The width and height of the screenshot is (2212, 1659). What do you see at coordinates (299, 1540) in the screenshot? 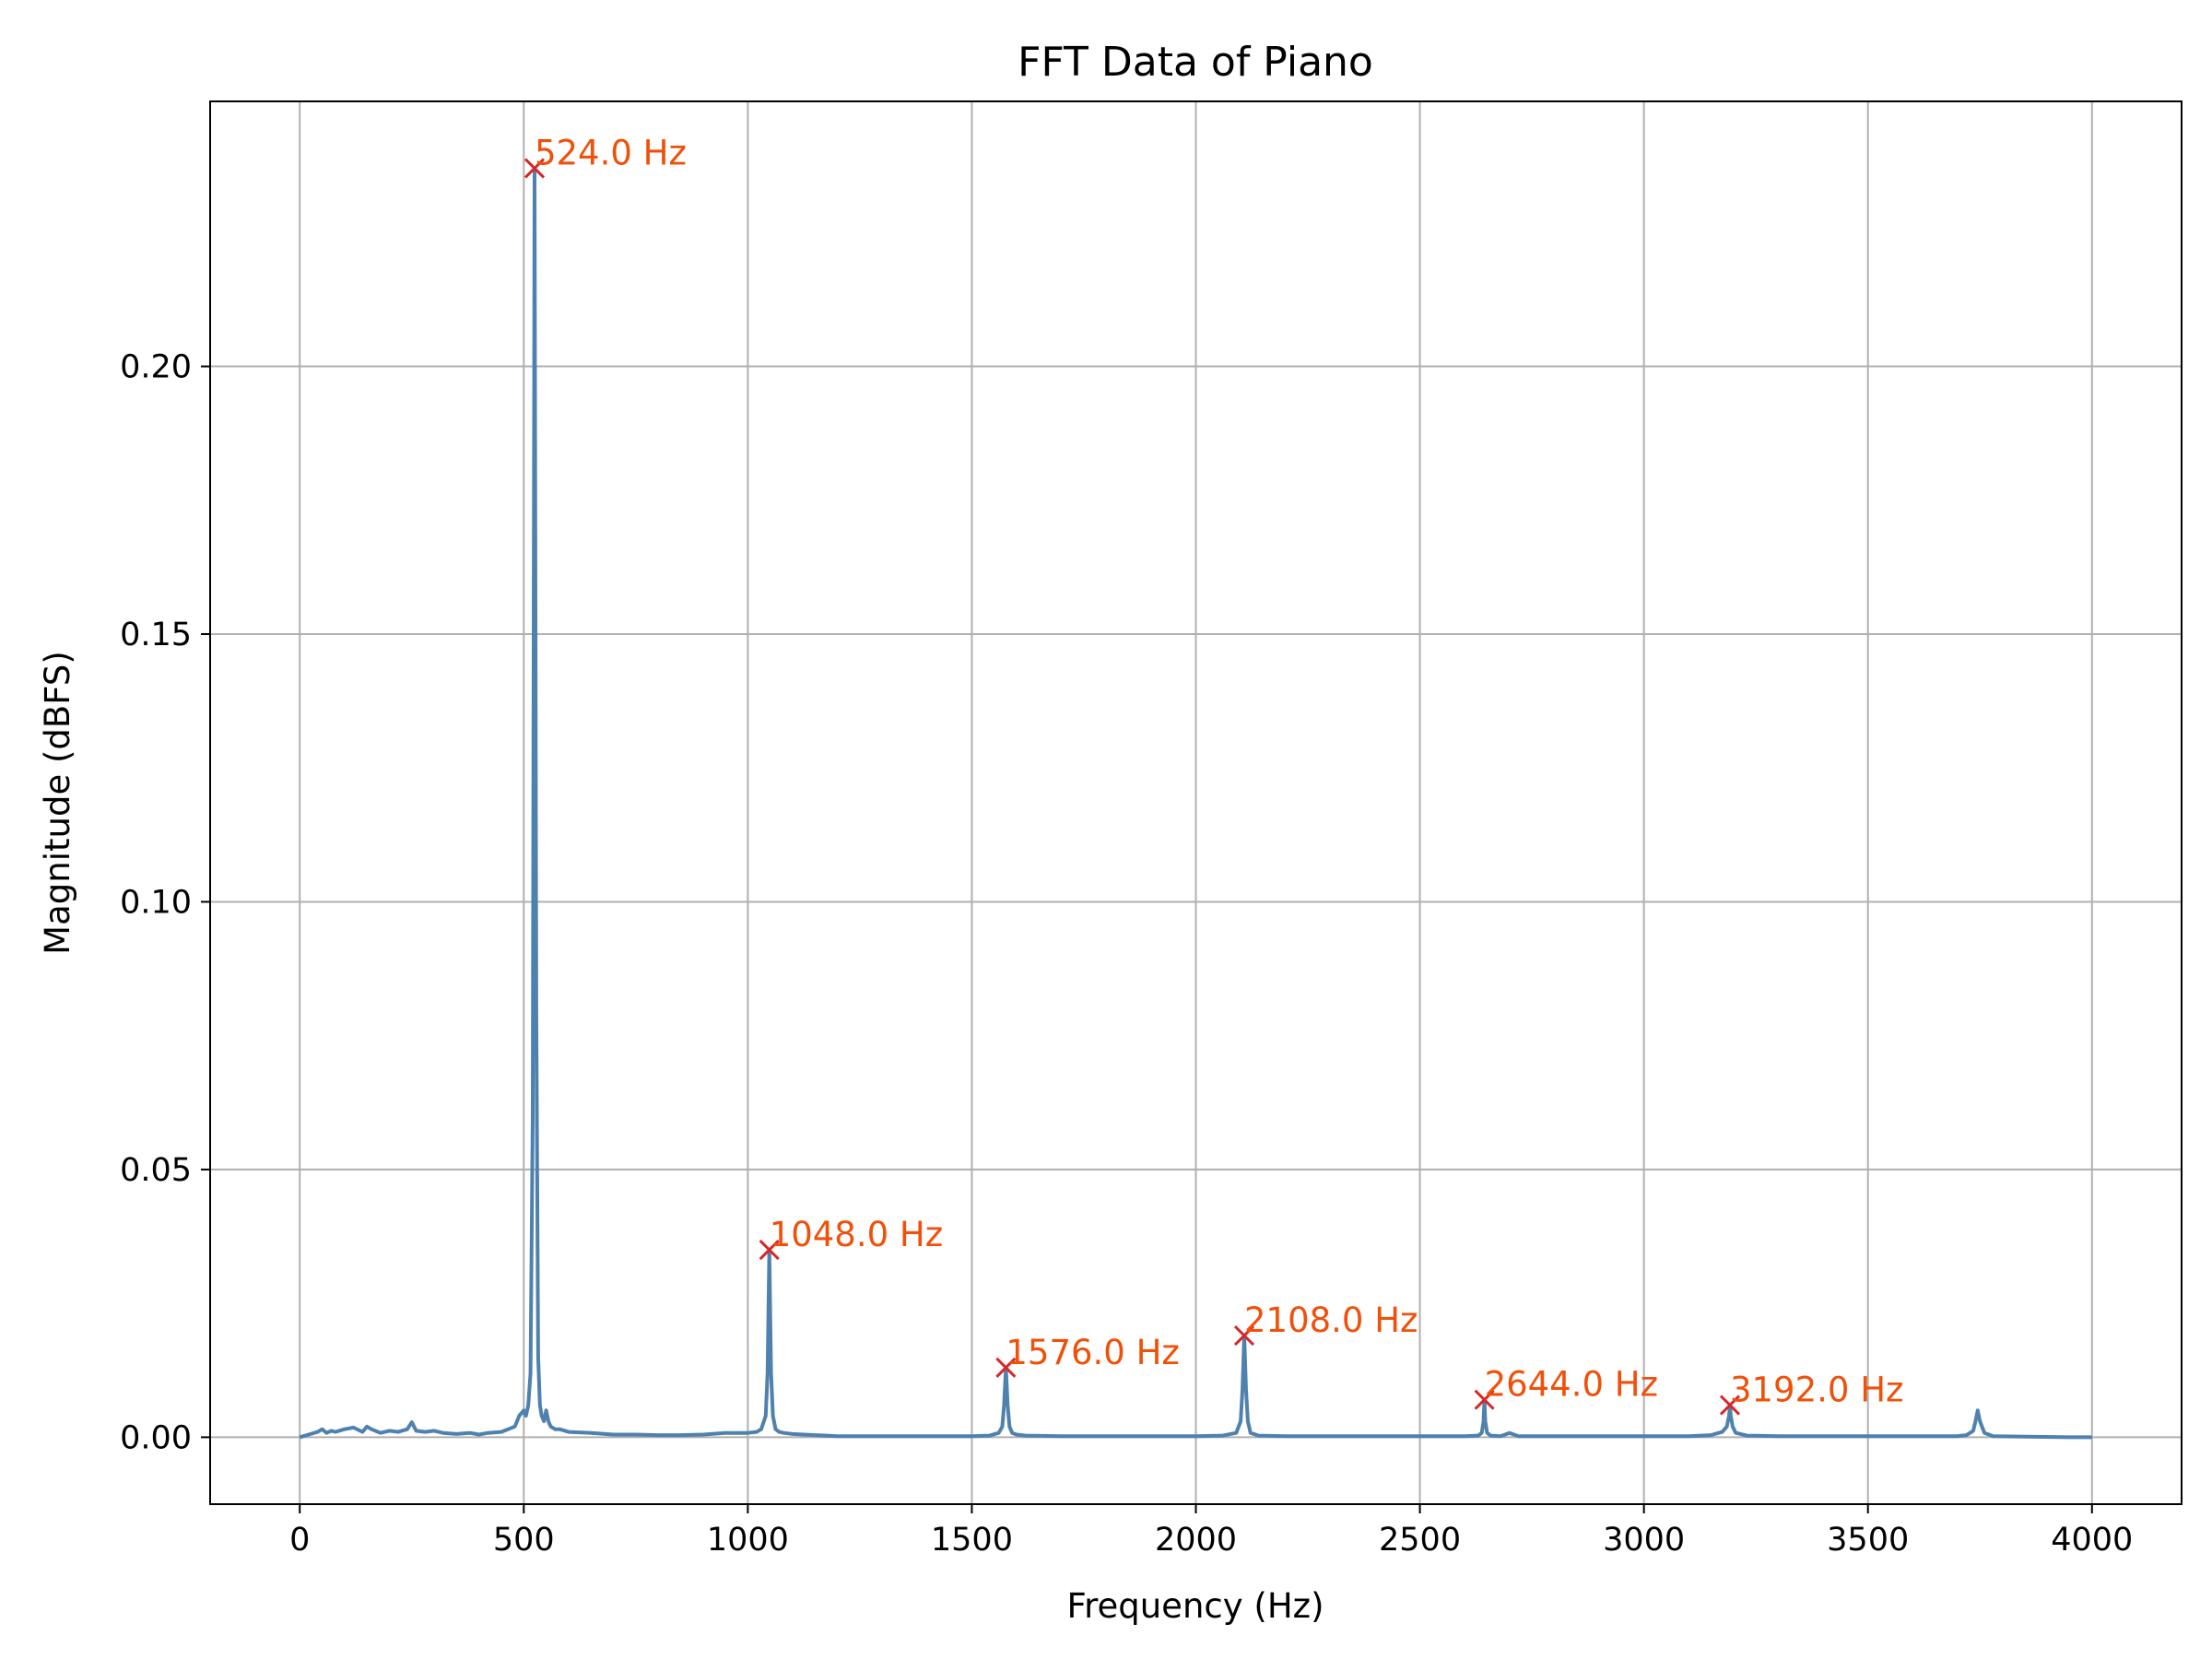
I see `x-tick-label: 0` at bounding box center [299, 1540].